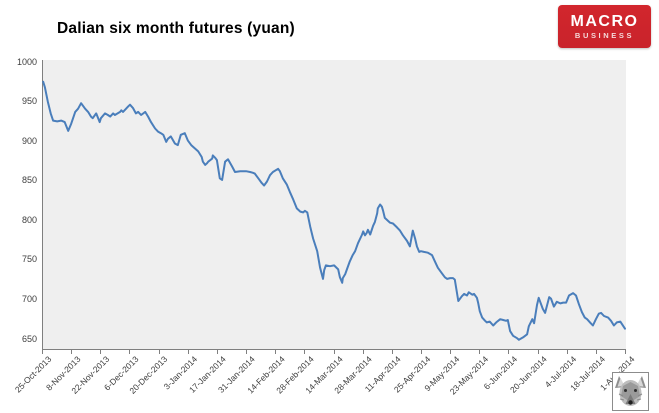 The image size is (659, 413). Describe the element at coordinates (29, 298) in the screenshot. I see `y-axis-label: 700` at that location.